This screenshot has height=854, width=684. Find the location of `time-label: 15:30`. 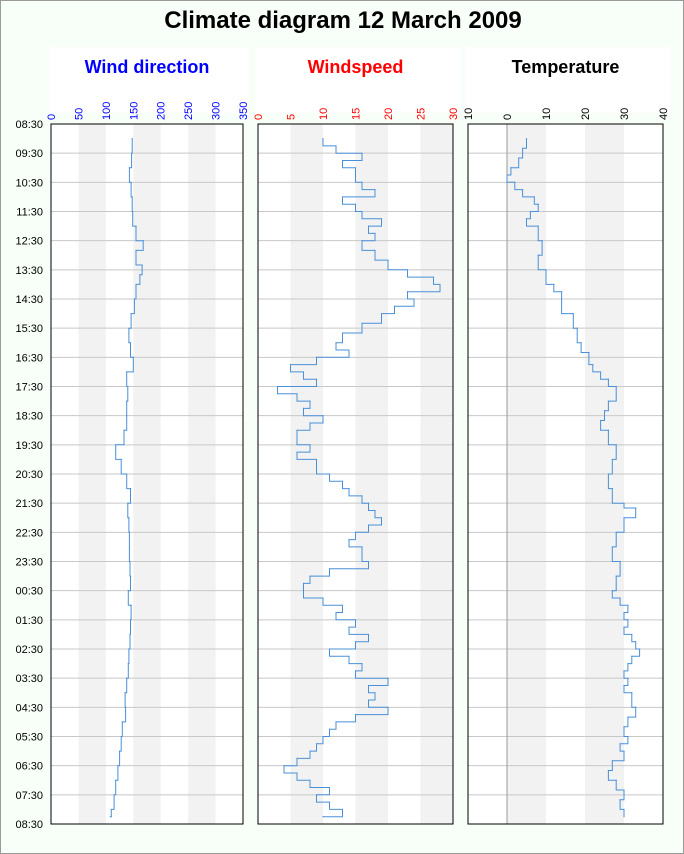

time-label: 15:30 is located at coordinates (29, 329).